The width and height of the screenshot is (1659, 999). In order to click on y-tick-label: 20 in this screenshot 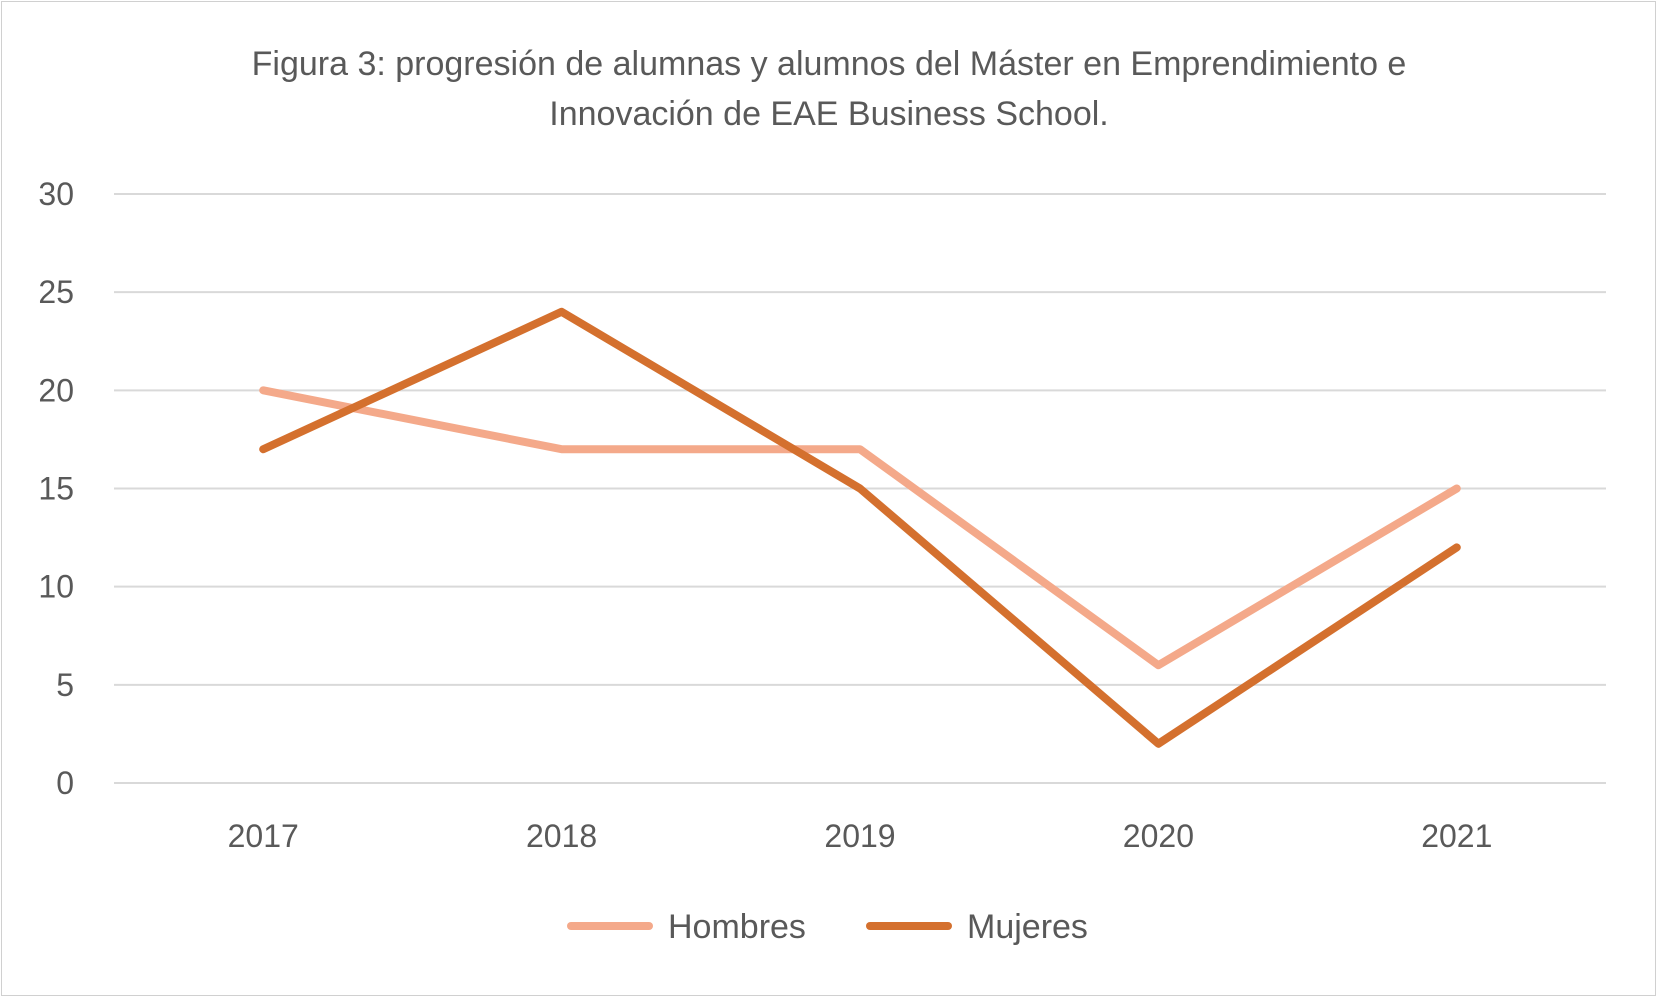, I will do `click(56, 390)`.